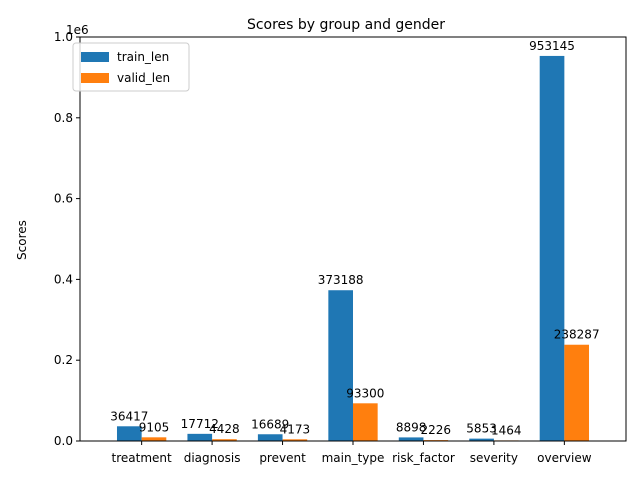  Describe the element at coordinates (77, 30) in the screenshot. I see `y-scale-label: 1e6` at that location.